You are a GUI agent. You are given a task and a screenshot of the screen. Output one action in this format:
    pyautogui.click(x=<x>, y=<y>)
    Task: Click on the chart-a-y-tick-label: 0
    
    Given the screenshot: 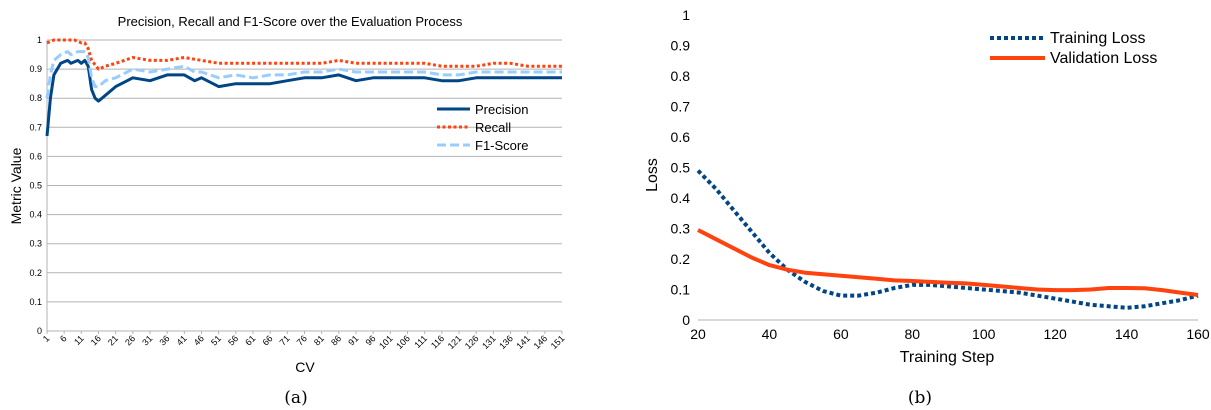 What is the action you would take?
    pyautogui.click(x=39, y=331)
    